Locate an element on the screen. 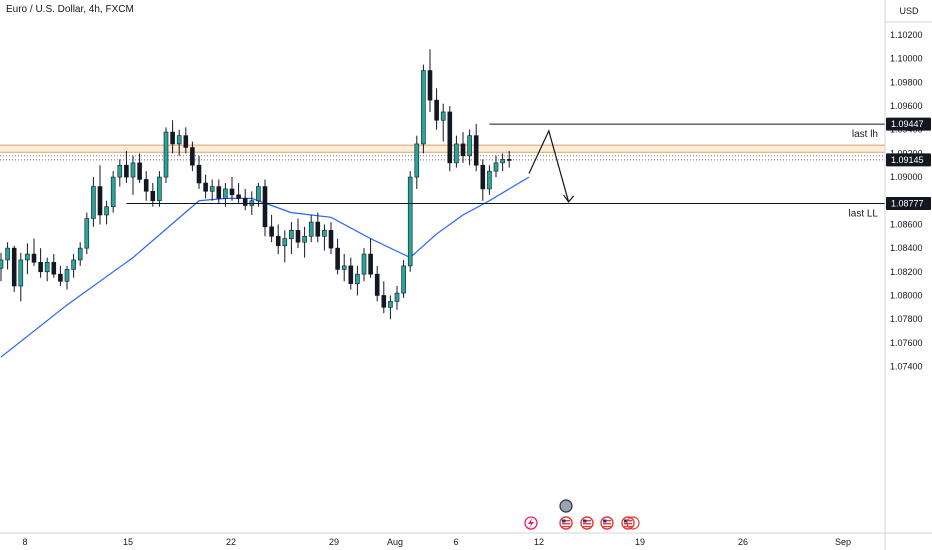 This screenshot has height=550, width=932. lightning-glyph is located at coordinates (531, 523).